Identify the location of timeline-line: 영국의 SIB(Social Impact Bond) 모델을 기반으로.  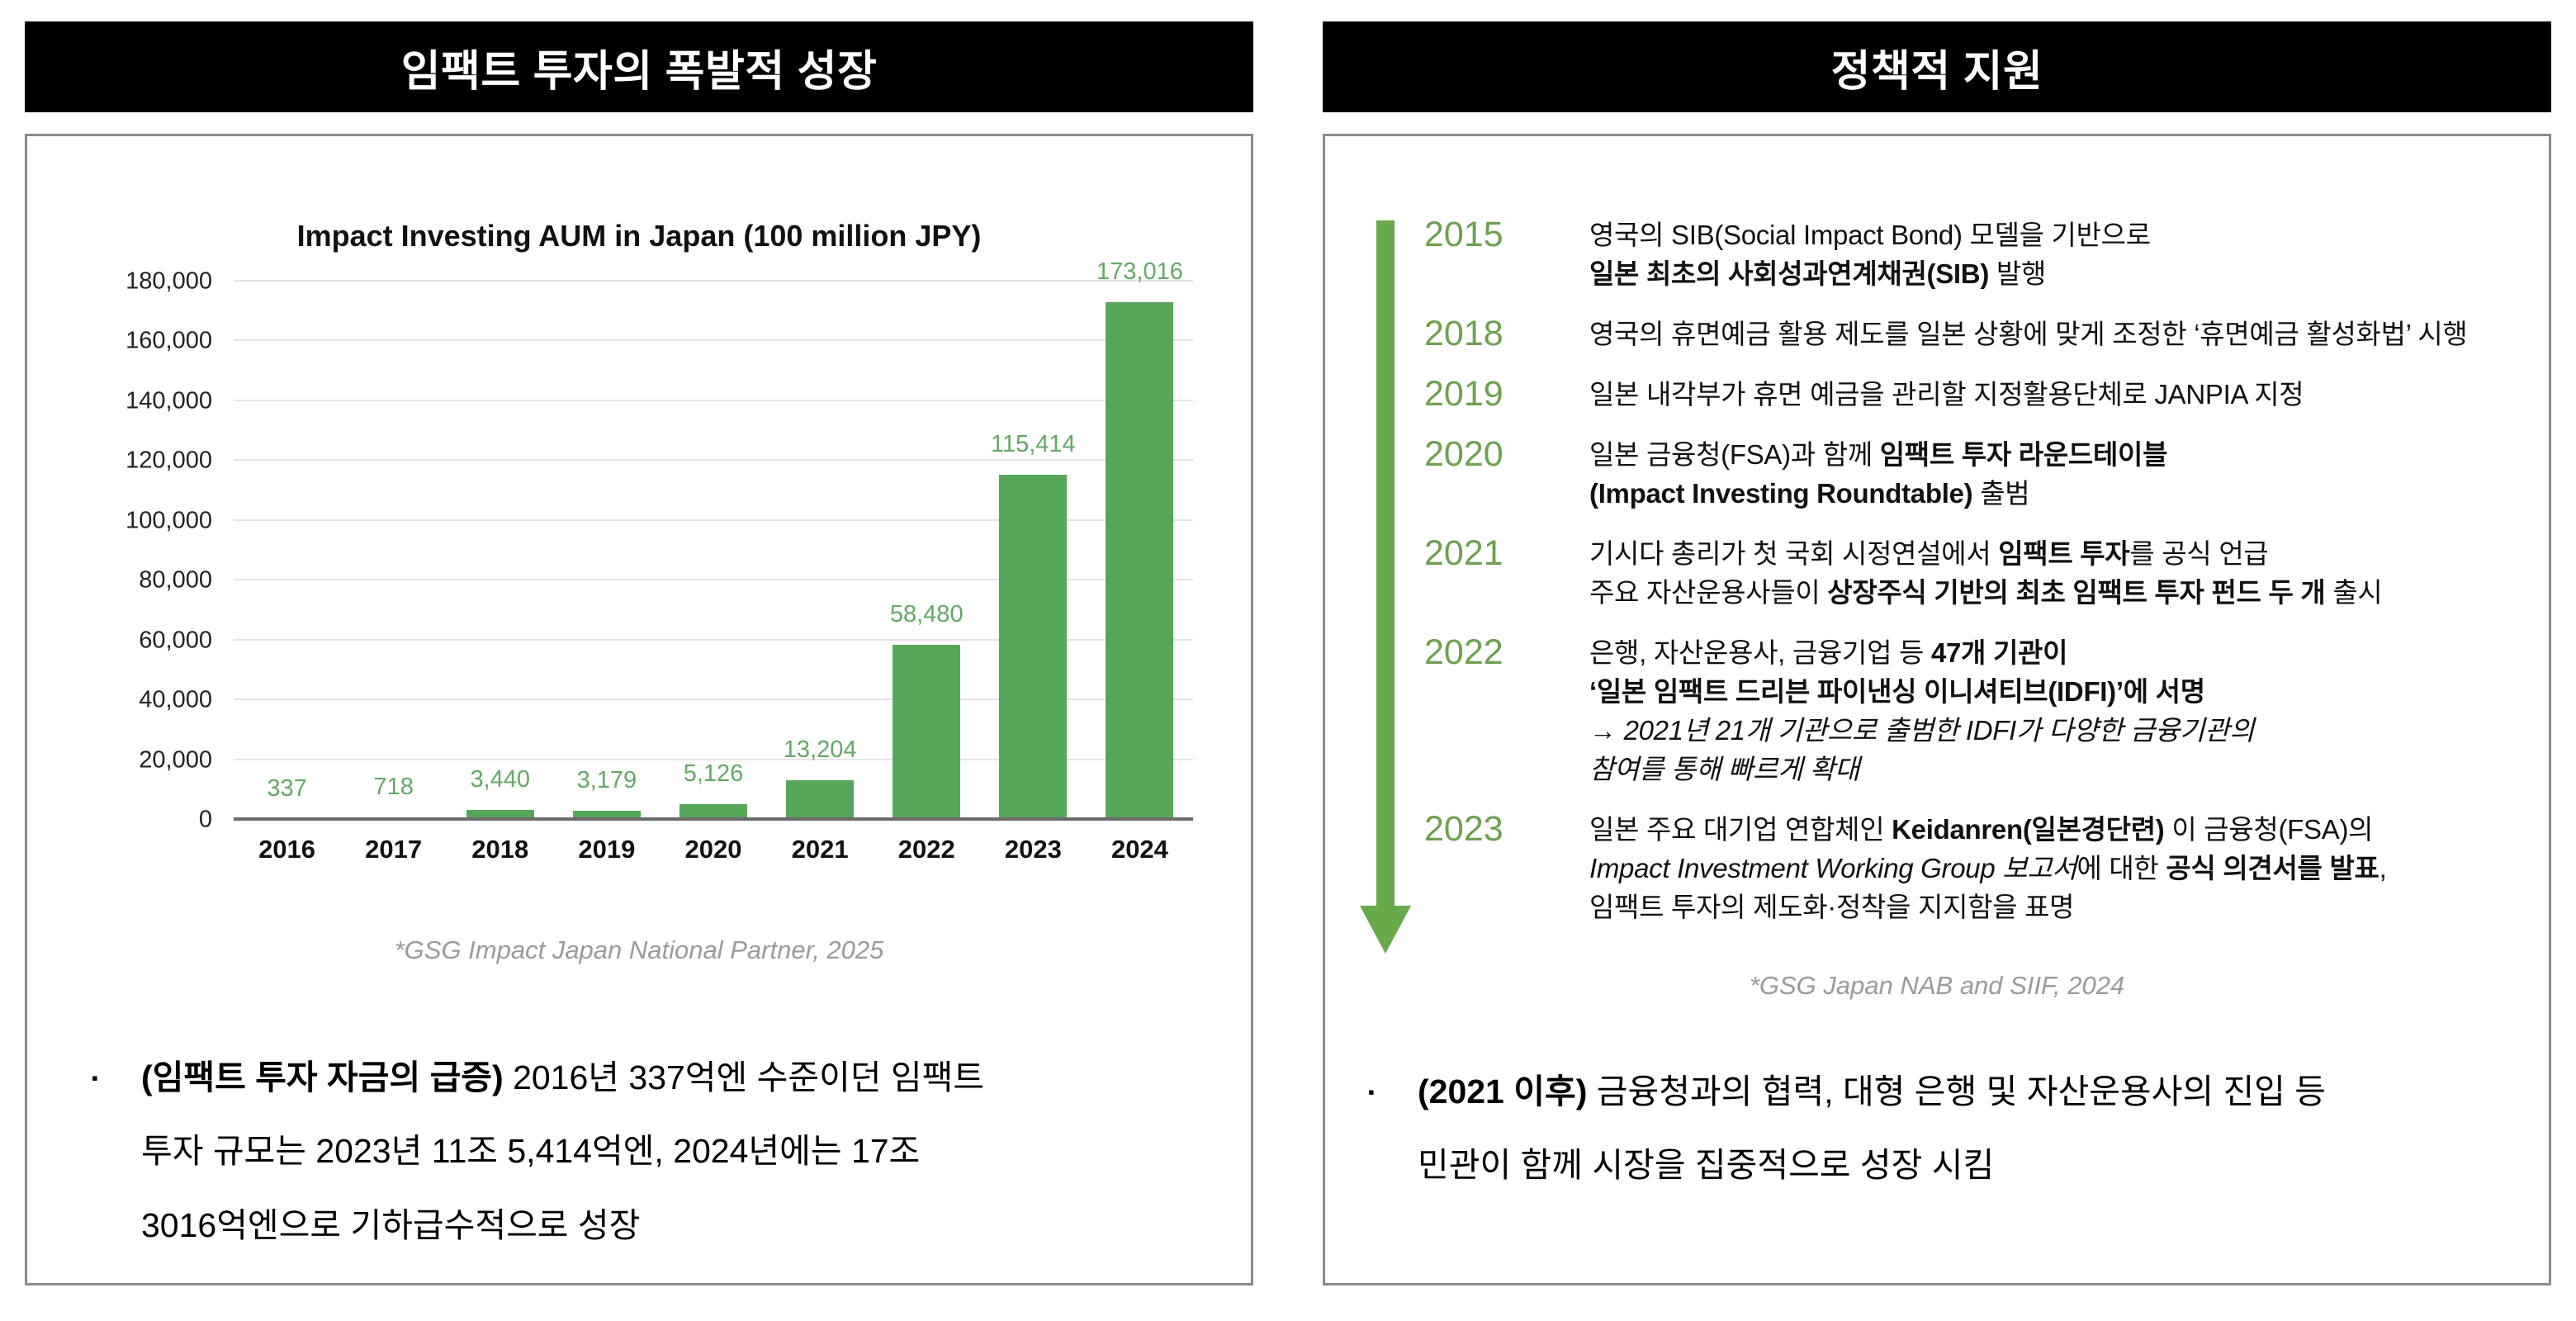
(1870, 235).